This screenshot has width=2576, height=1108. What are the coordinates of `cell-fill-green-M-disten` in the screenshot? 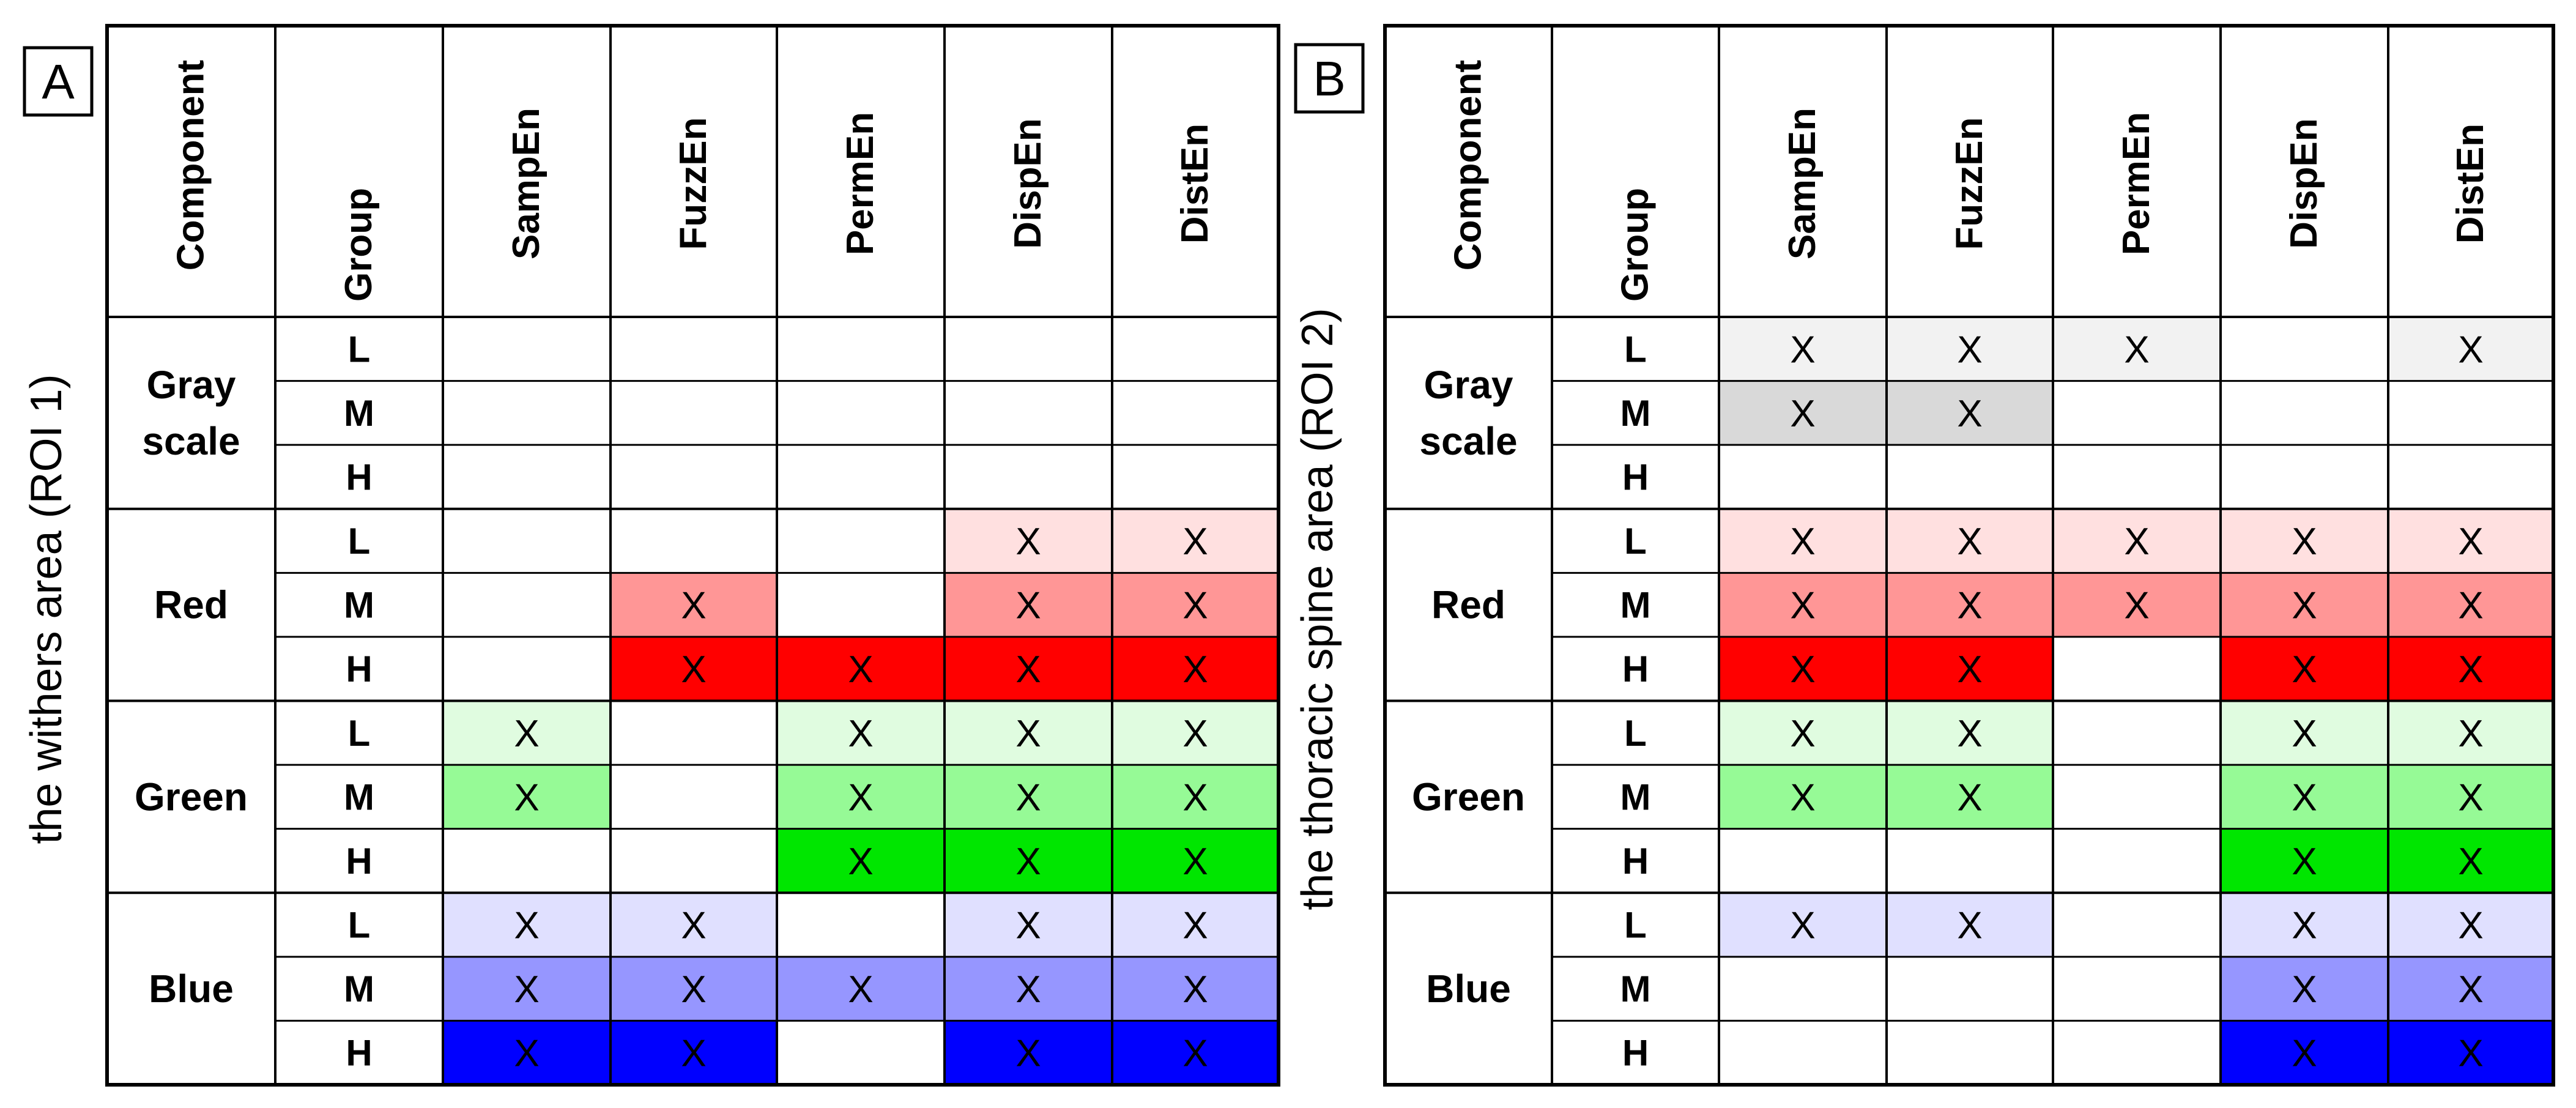 It's located at (1195, 797).